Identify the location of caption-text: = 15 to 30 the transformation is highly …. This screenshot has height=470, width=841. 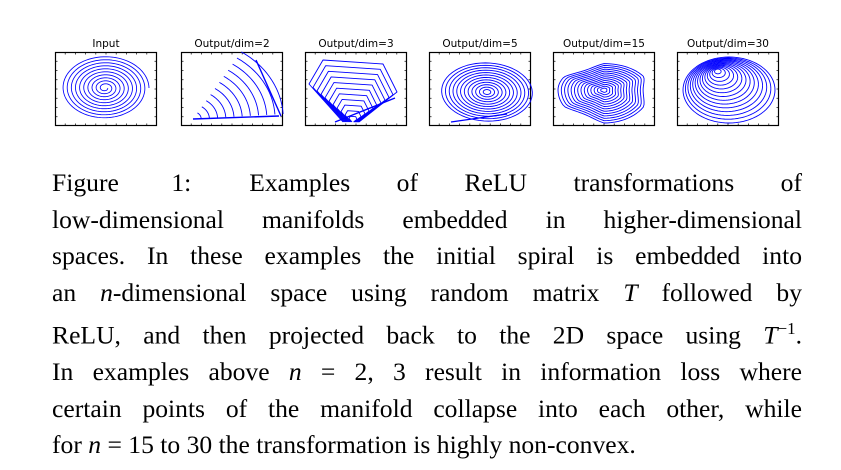
(368, 445).